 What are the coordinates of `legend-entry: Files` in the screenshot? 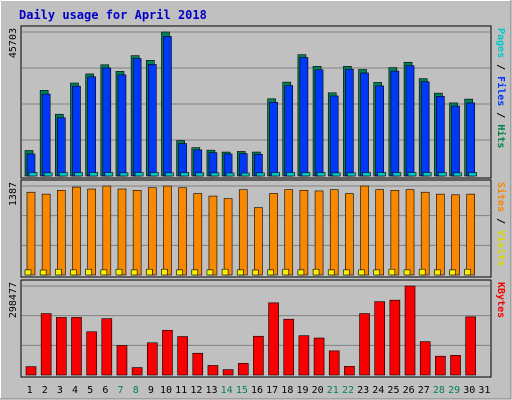 It's located at (501, 91).